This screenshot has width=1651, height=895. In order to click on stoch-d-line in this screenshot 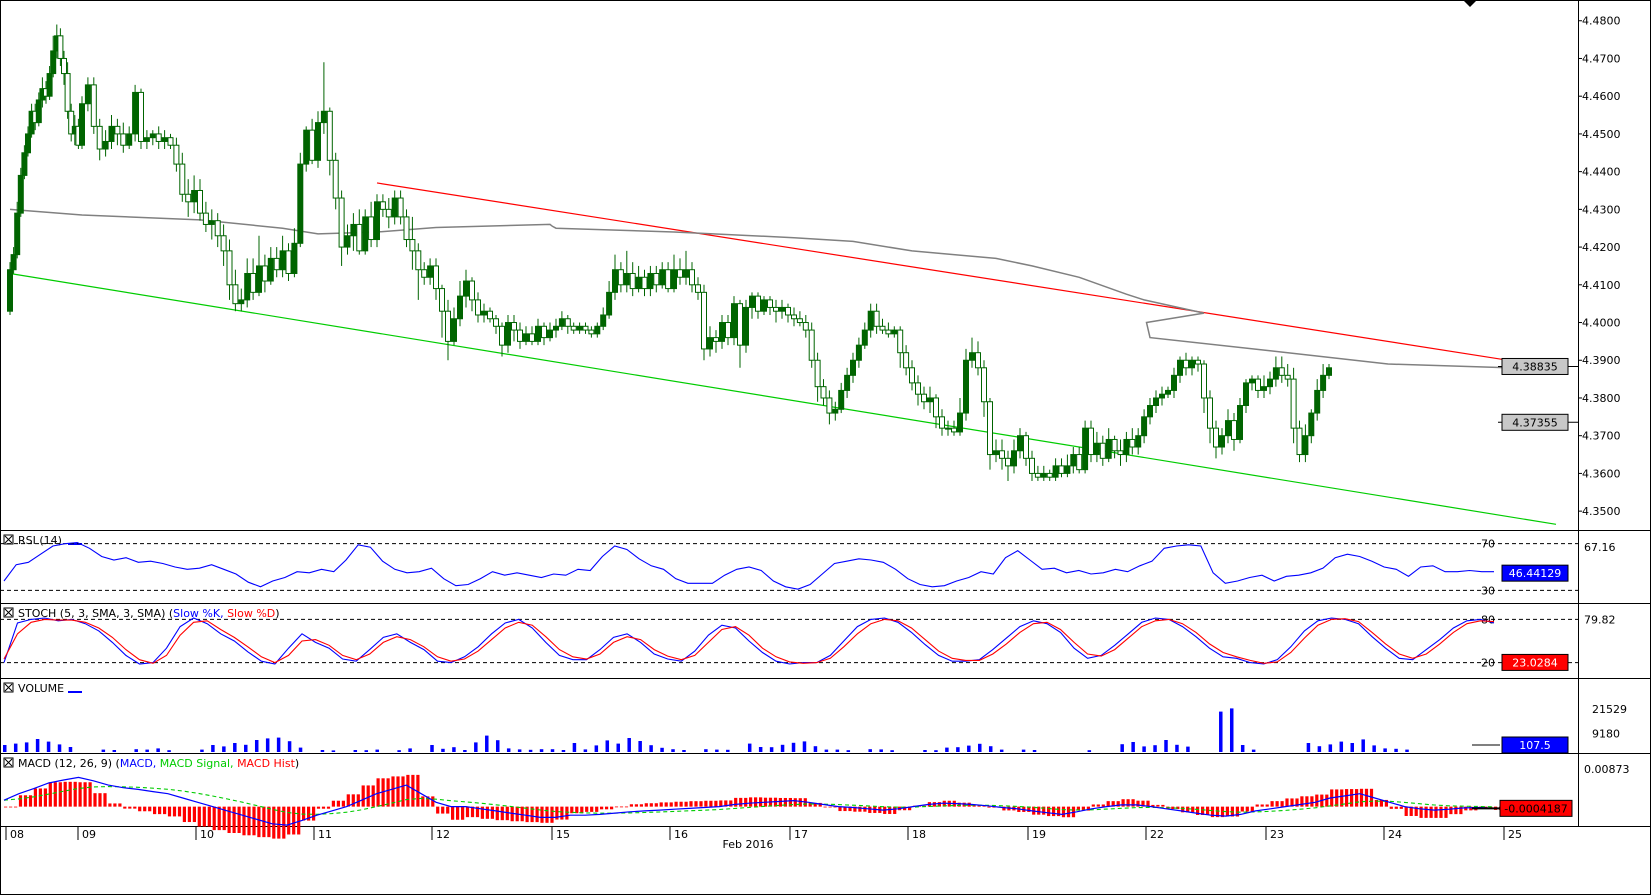, I will do `click(749, 641)`.